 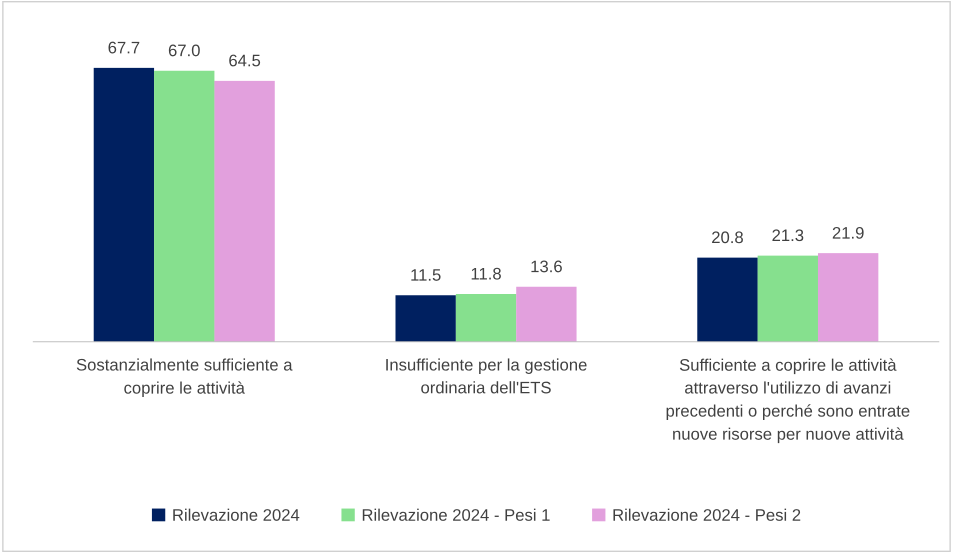 I want to click on data-label: 21.3, so click(x=788, y=235).